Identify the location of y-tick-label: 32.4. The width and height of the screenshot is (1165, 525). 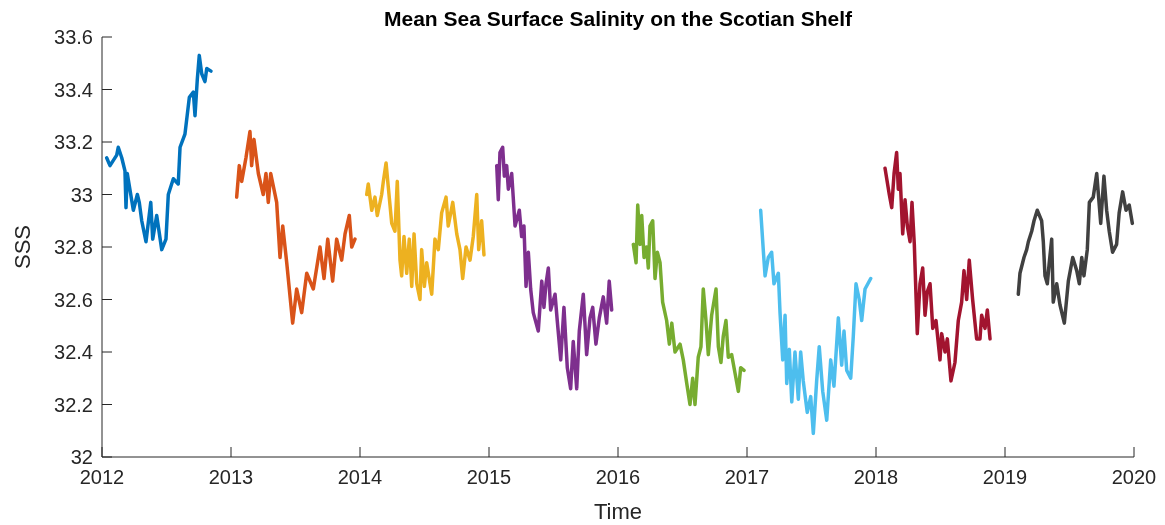
(73, 352).